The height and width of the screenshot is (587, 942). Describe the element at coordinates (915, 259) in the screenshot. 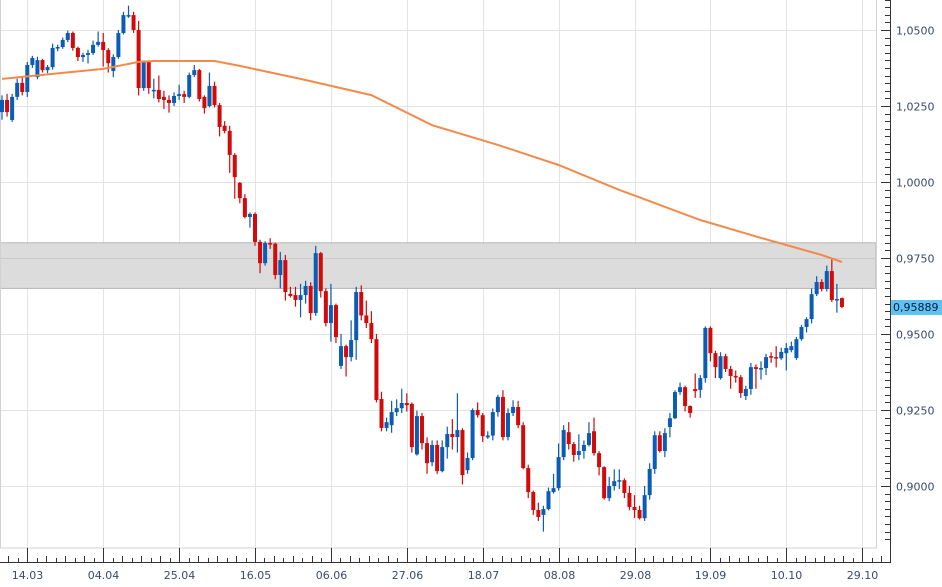

I see `y-tick-label: 0,9750` at that location.